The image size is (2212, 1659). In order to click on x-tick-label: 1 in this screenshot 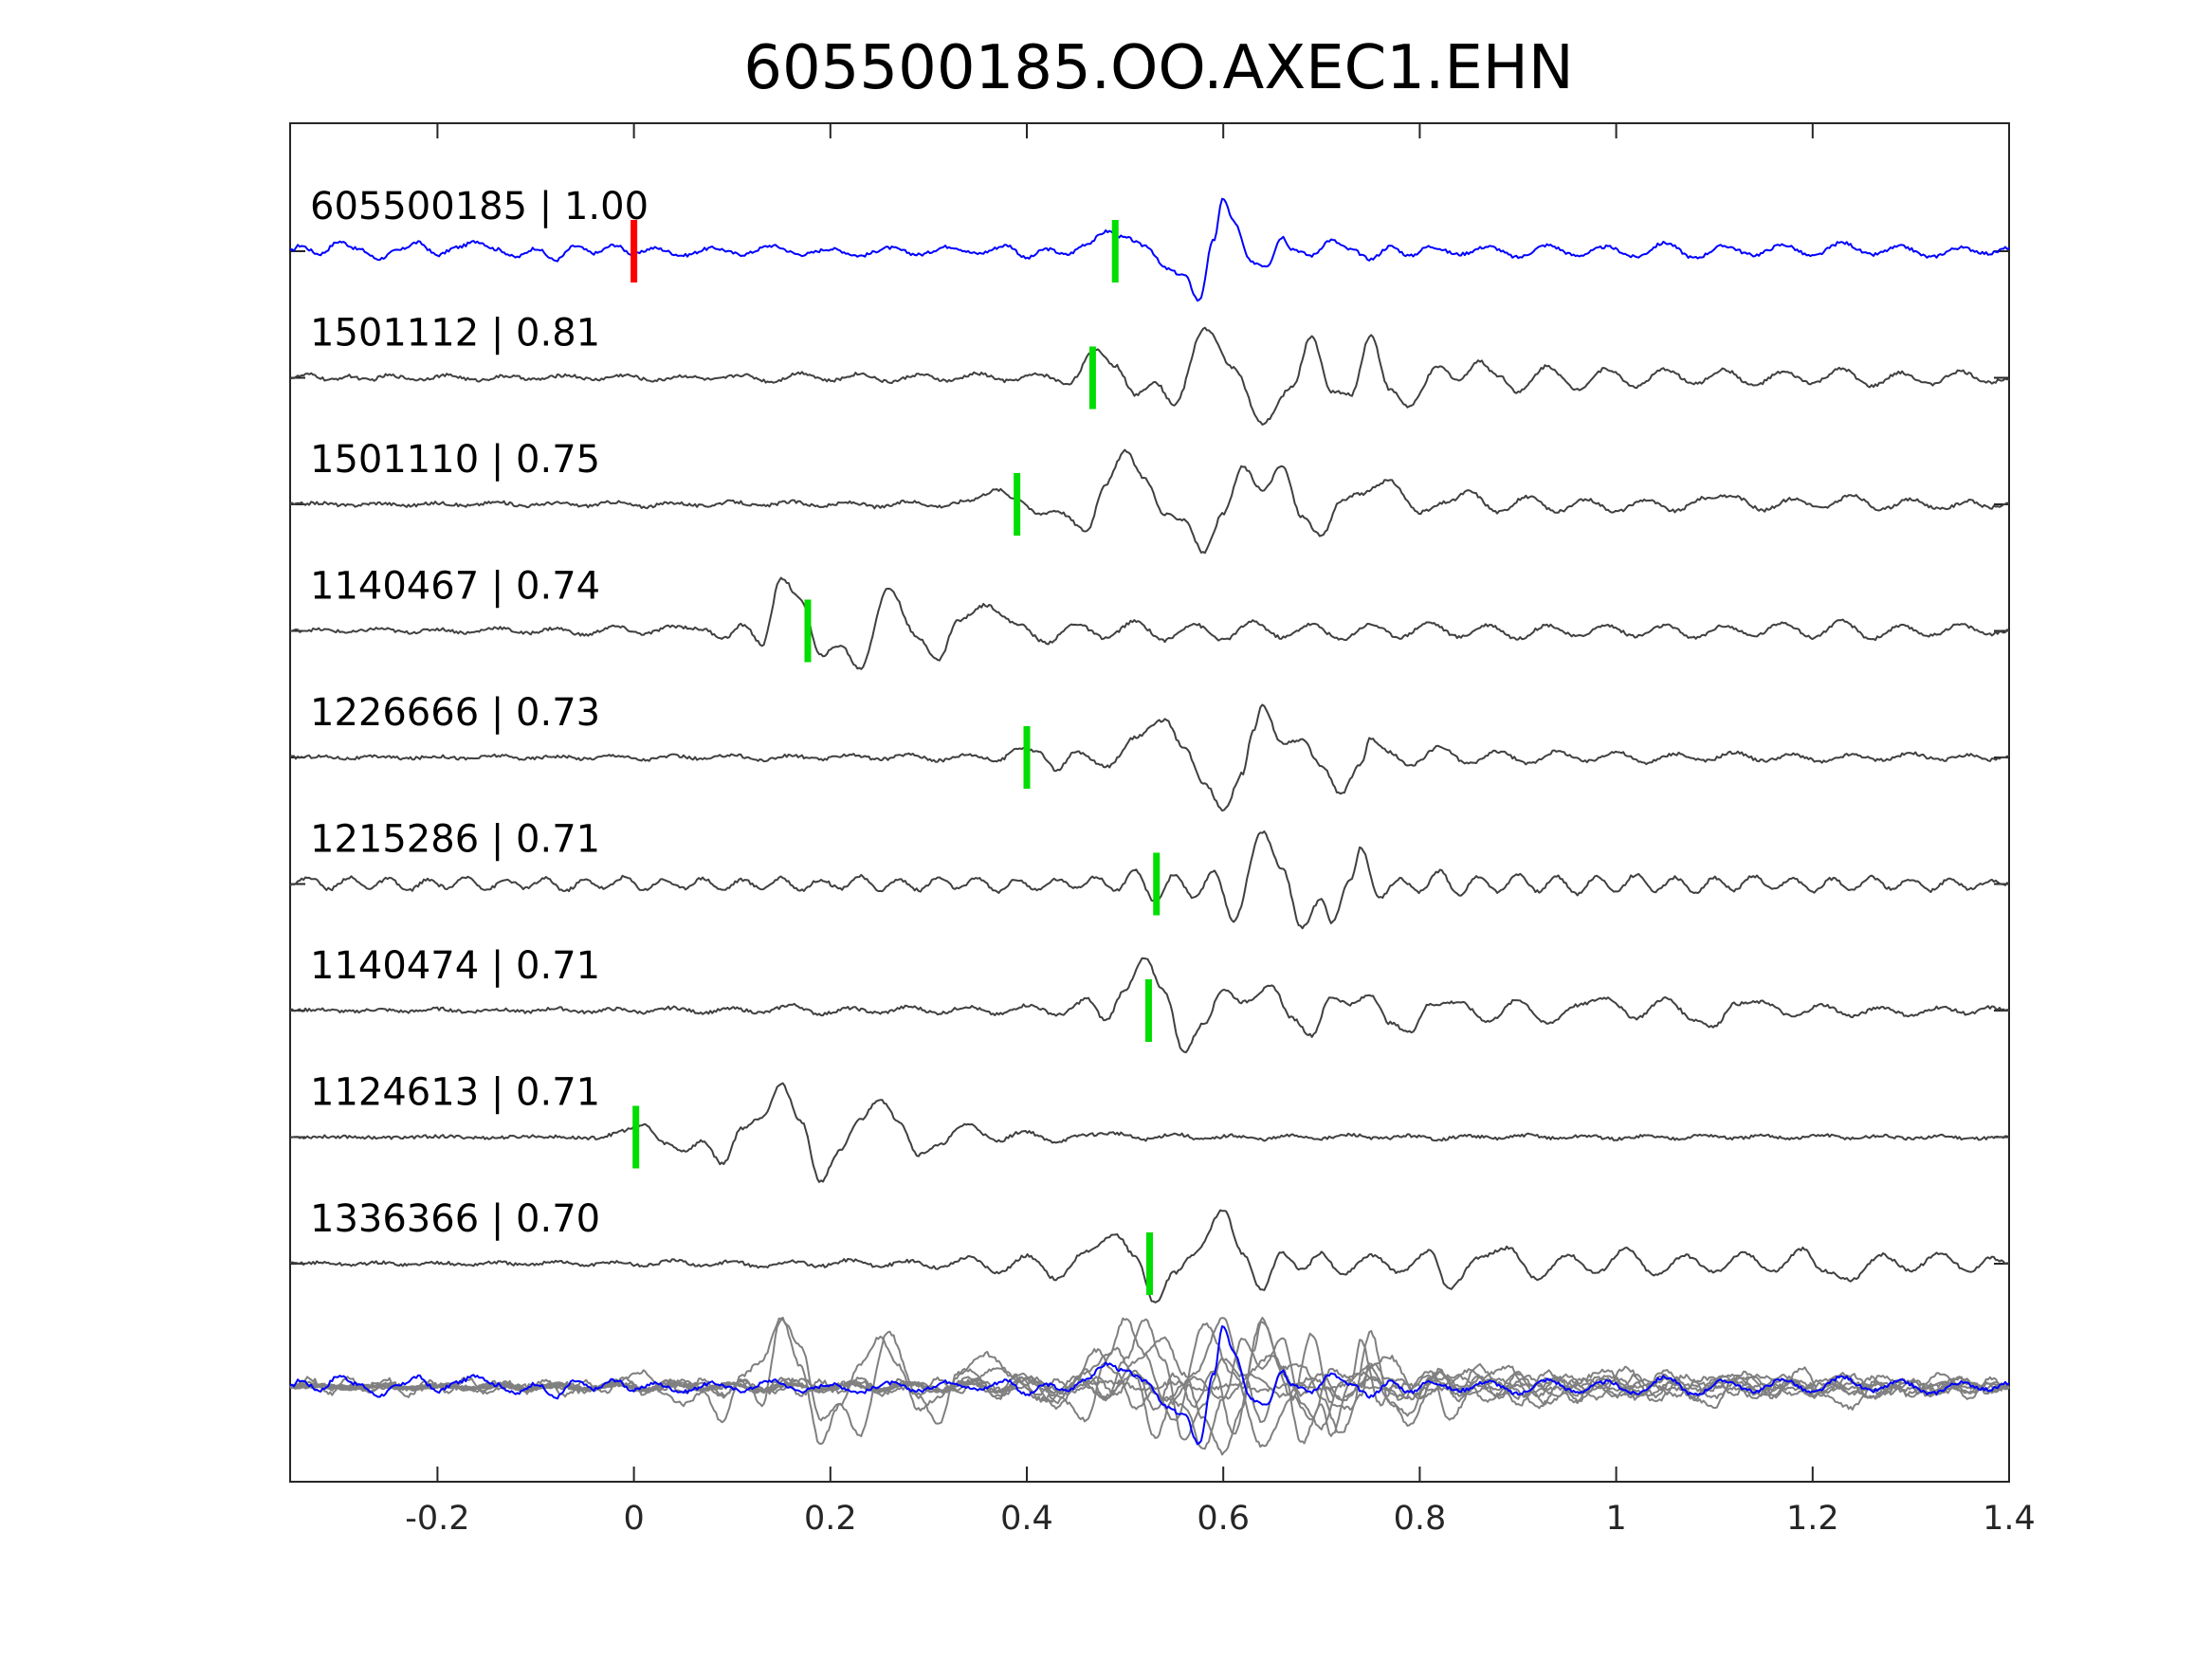, I will do `click(1615, 1519)`.